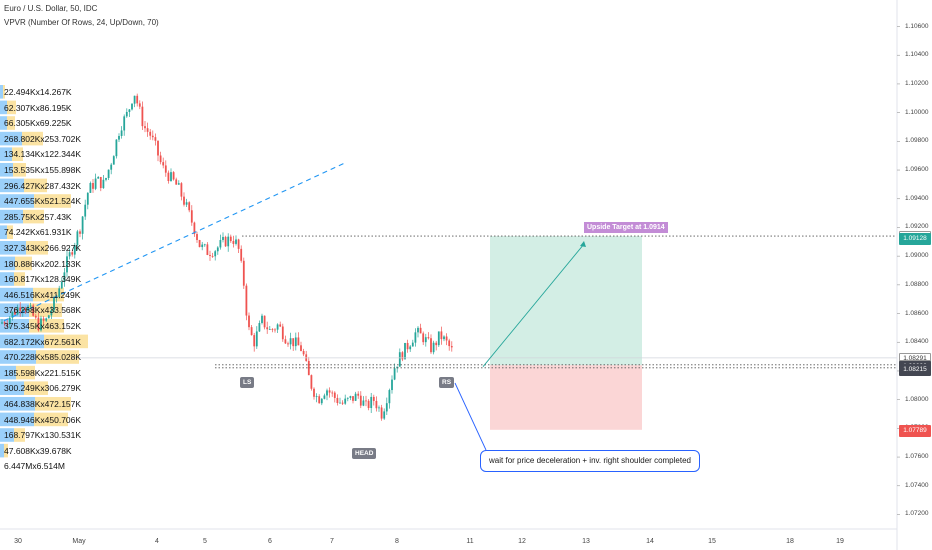  I want to click on y-tick-label: 1.08600, so click(917, 313).